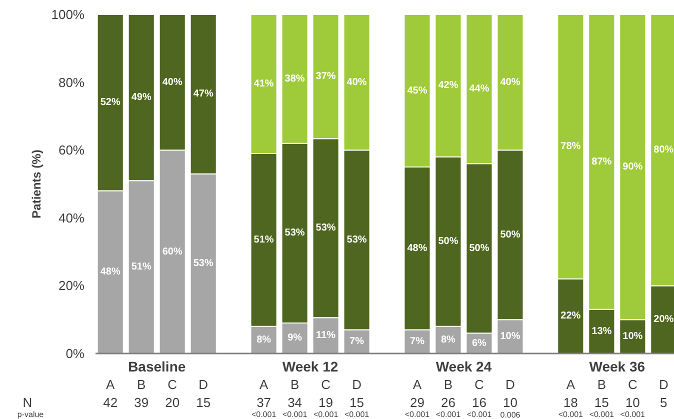 This screenshot has height=419, width=674. What do you see at coordinates (110, 102) in the screenshot?
I see `data-label: 52%` at bounding box center [110, 102].